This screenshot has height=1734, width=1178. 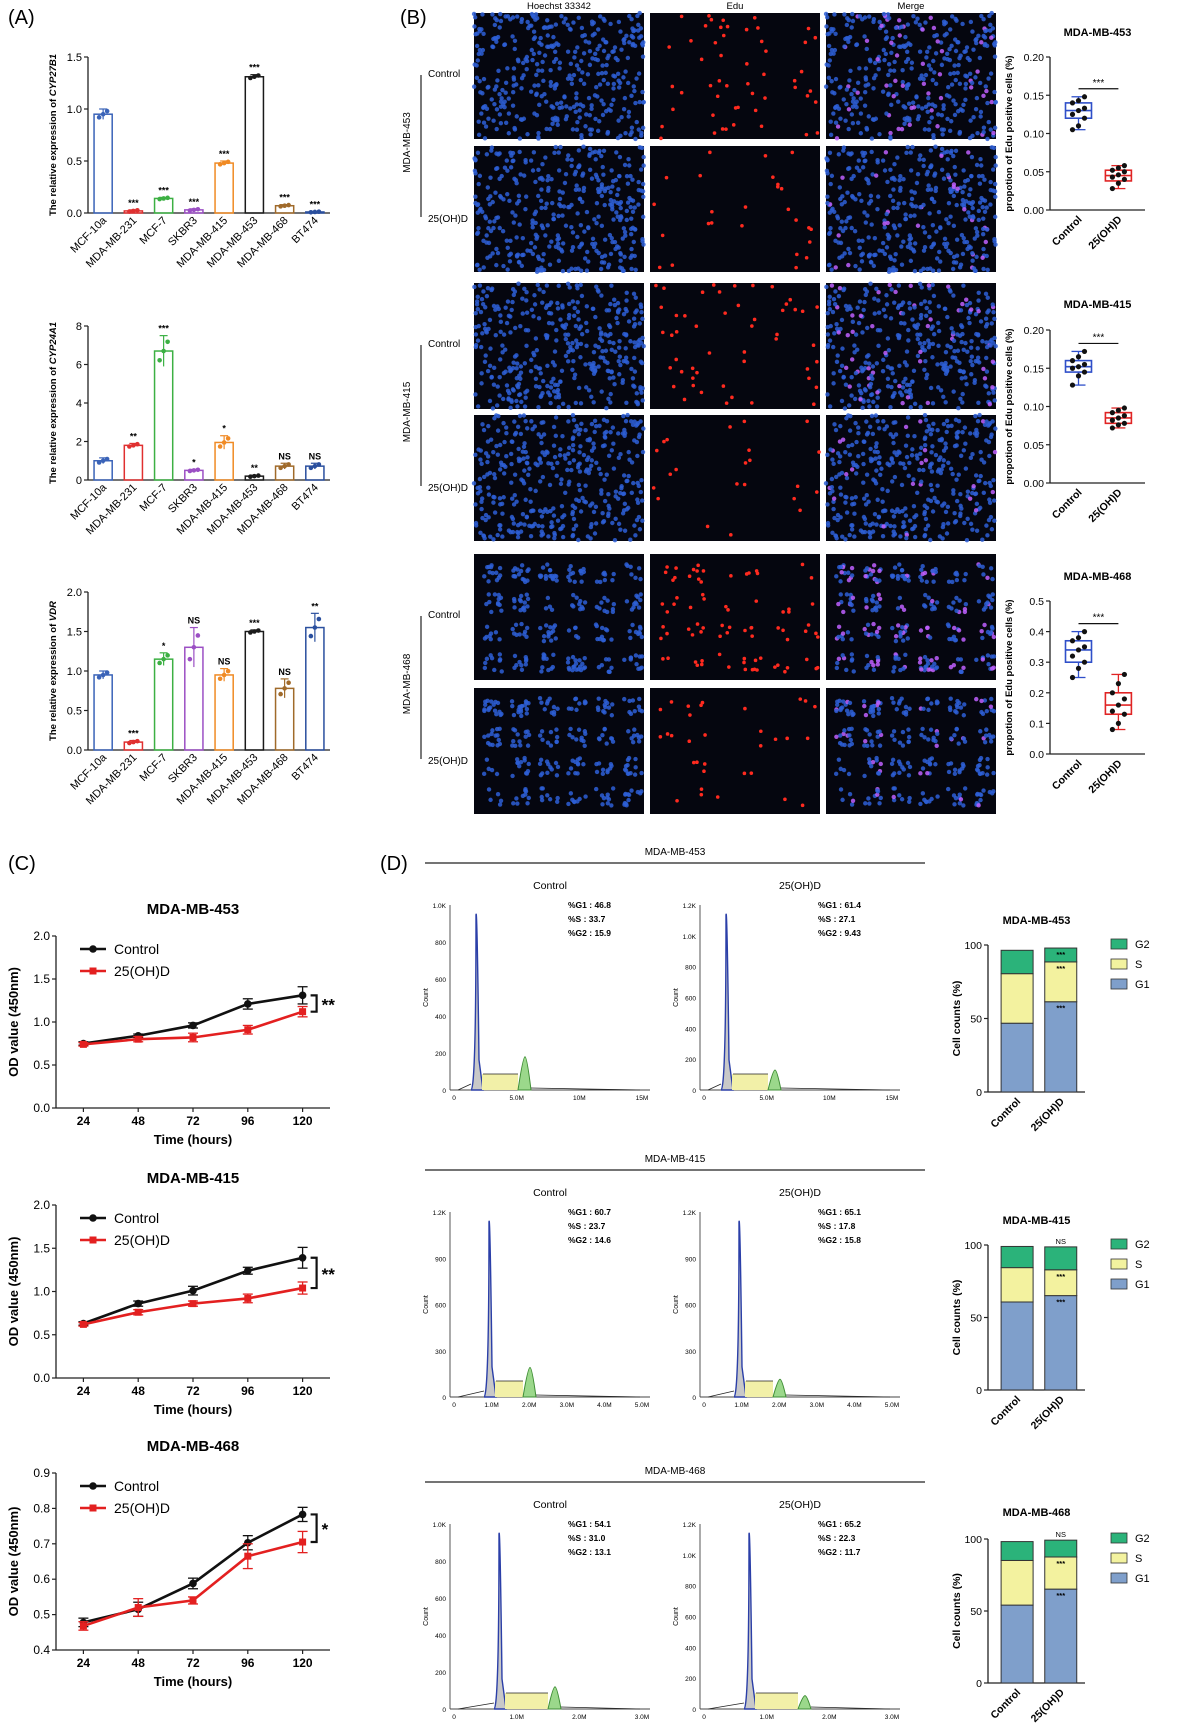 I want to click on y-tick-label: 1.0, so click(x=41, y=1292).